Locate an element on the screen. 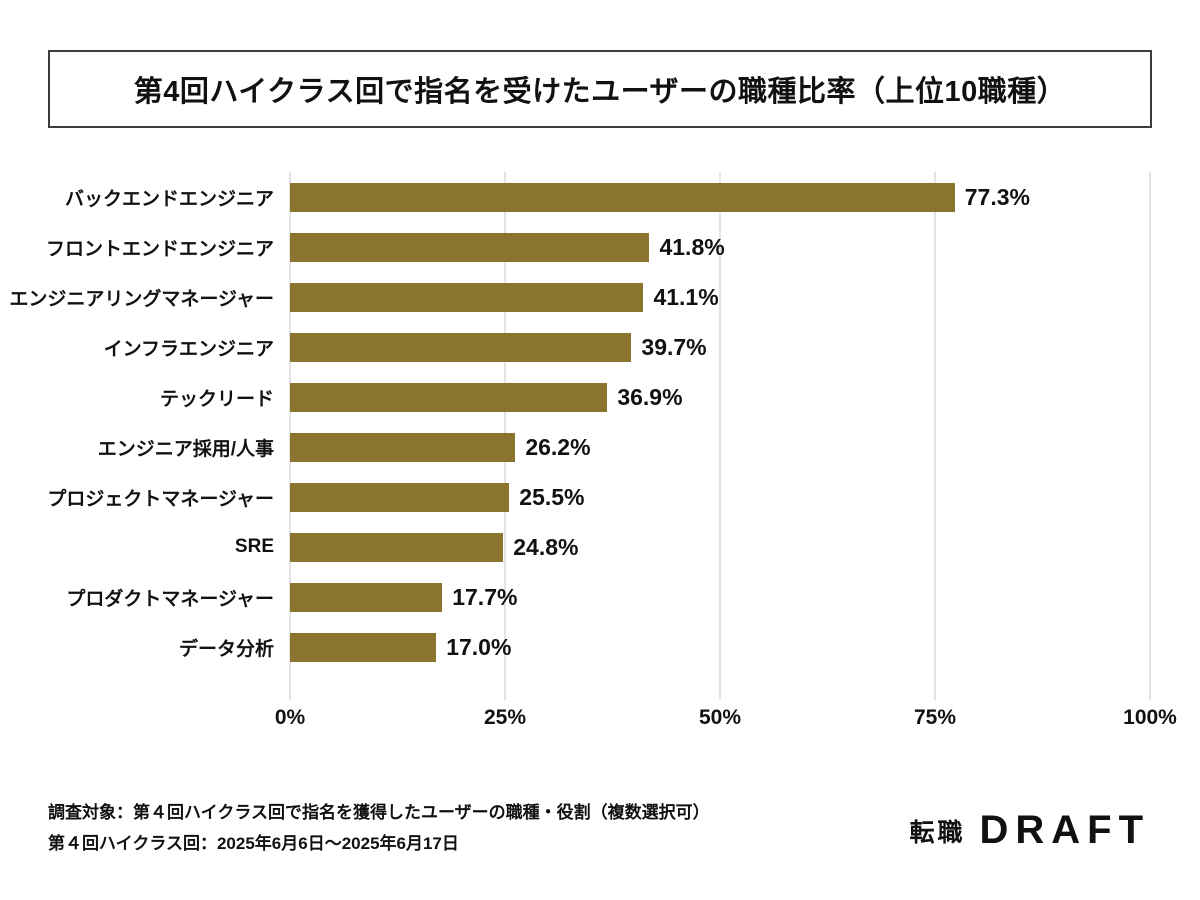  bar-value-label: 41.1% is located at coordinates (686, 296).